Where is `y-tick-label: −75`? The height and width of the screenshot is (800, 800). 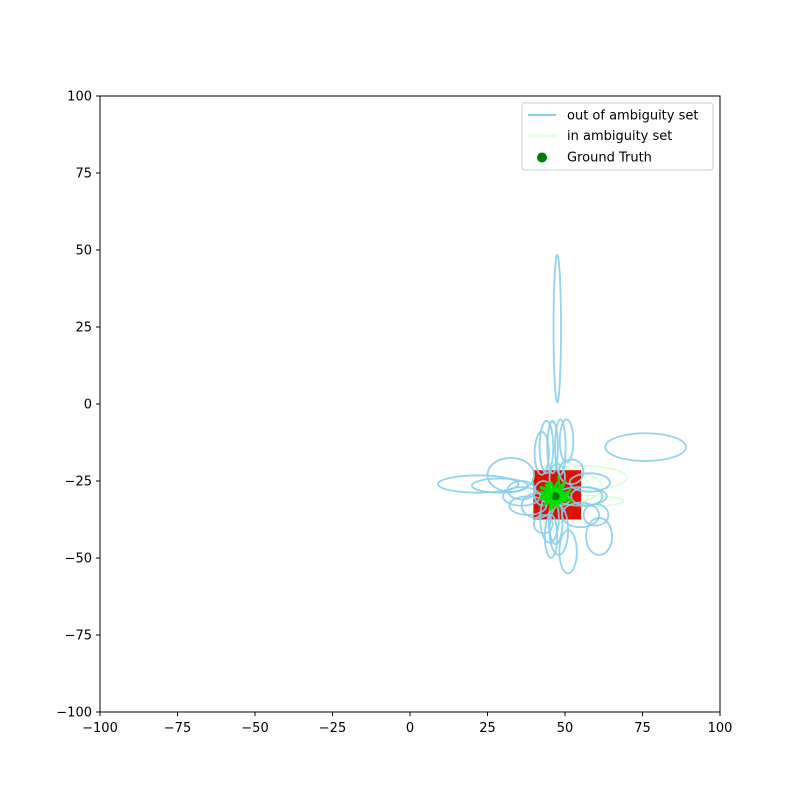 y-tick-label: −75 is located at coordinates (78, 636).